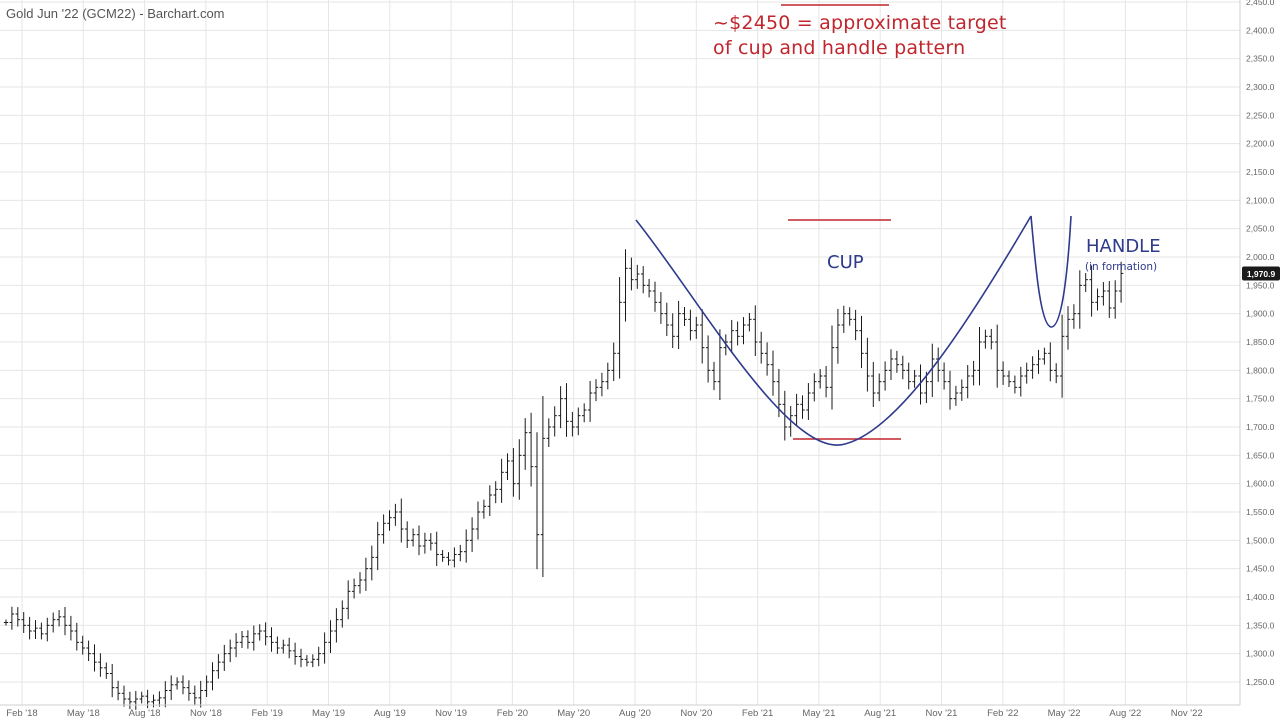 This screenshot has height=720, width=1280. I want to click on y-tick-label: 1,850.0, so click(1260, 342).